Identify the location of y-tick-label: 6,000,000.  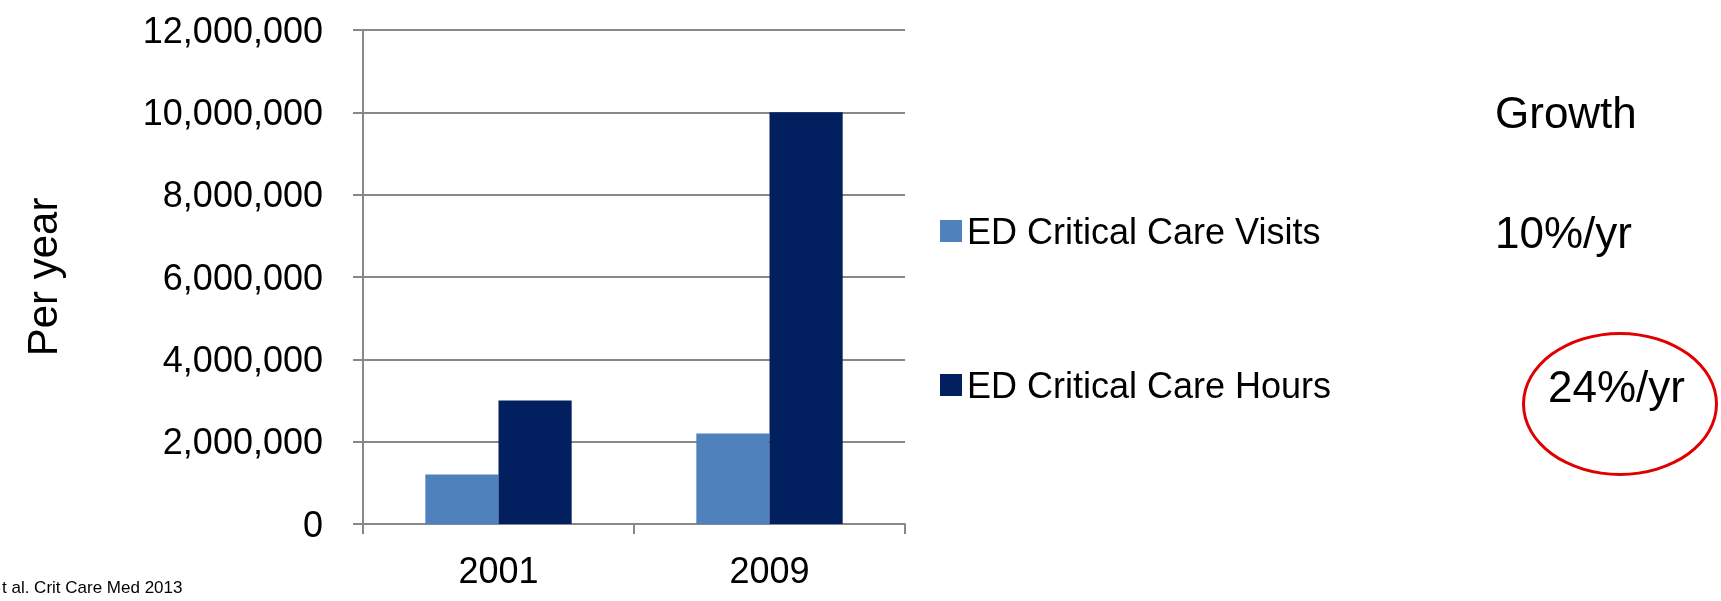
(242, 277).